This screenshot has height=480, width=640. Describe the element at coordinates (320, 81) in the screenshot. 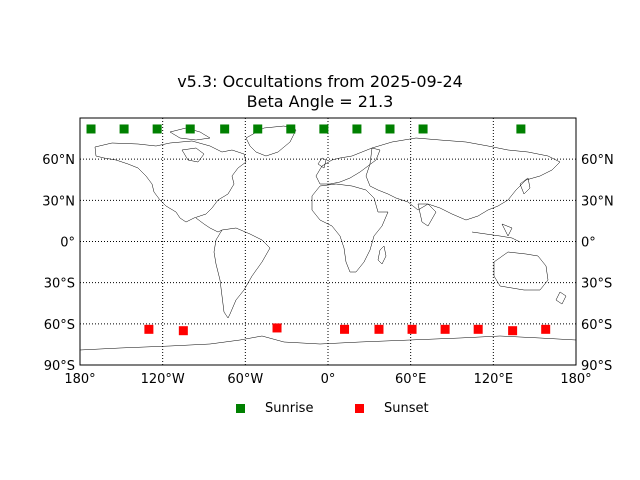

I see `title-line-1: v5.3: Occultations from 2025-09-24` at that location.